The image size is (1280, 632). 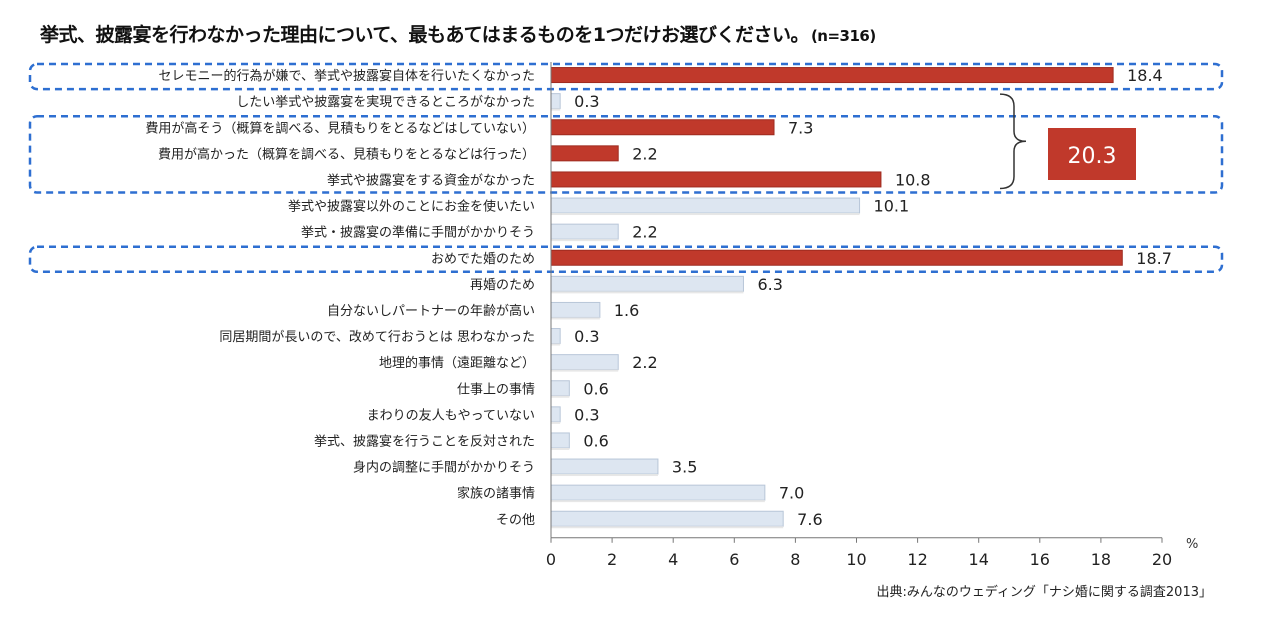 What do you see at coordinates (1013, 141) in the screenshot?
I see `curly-brace` at bounding box center [1013, 141].